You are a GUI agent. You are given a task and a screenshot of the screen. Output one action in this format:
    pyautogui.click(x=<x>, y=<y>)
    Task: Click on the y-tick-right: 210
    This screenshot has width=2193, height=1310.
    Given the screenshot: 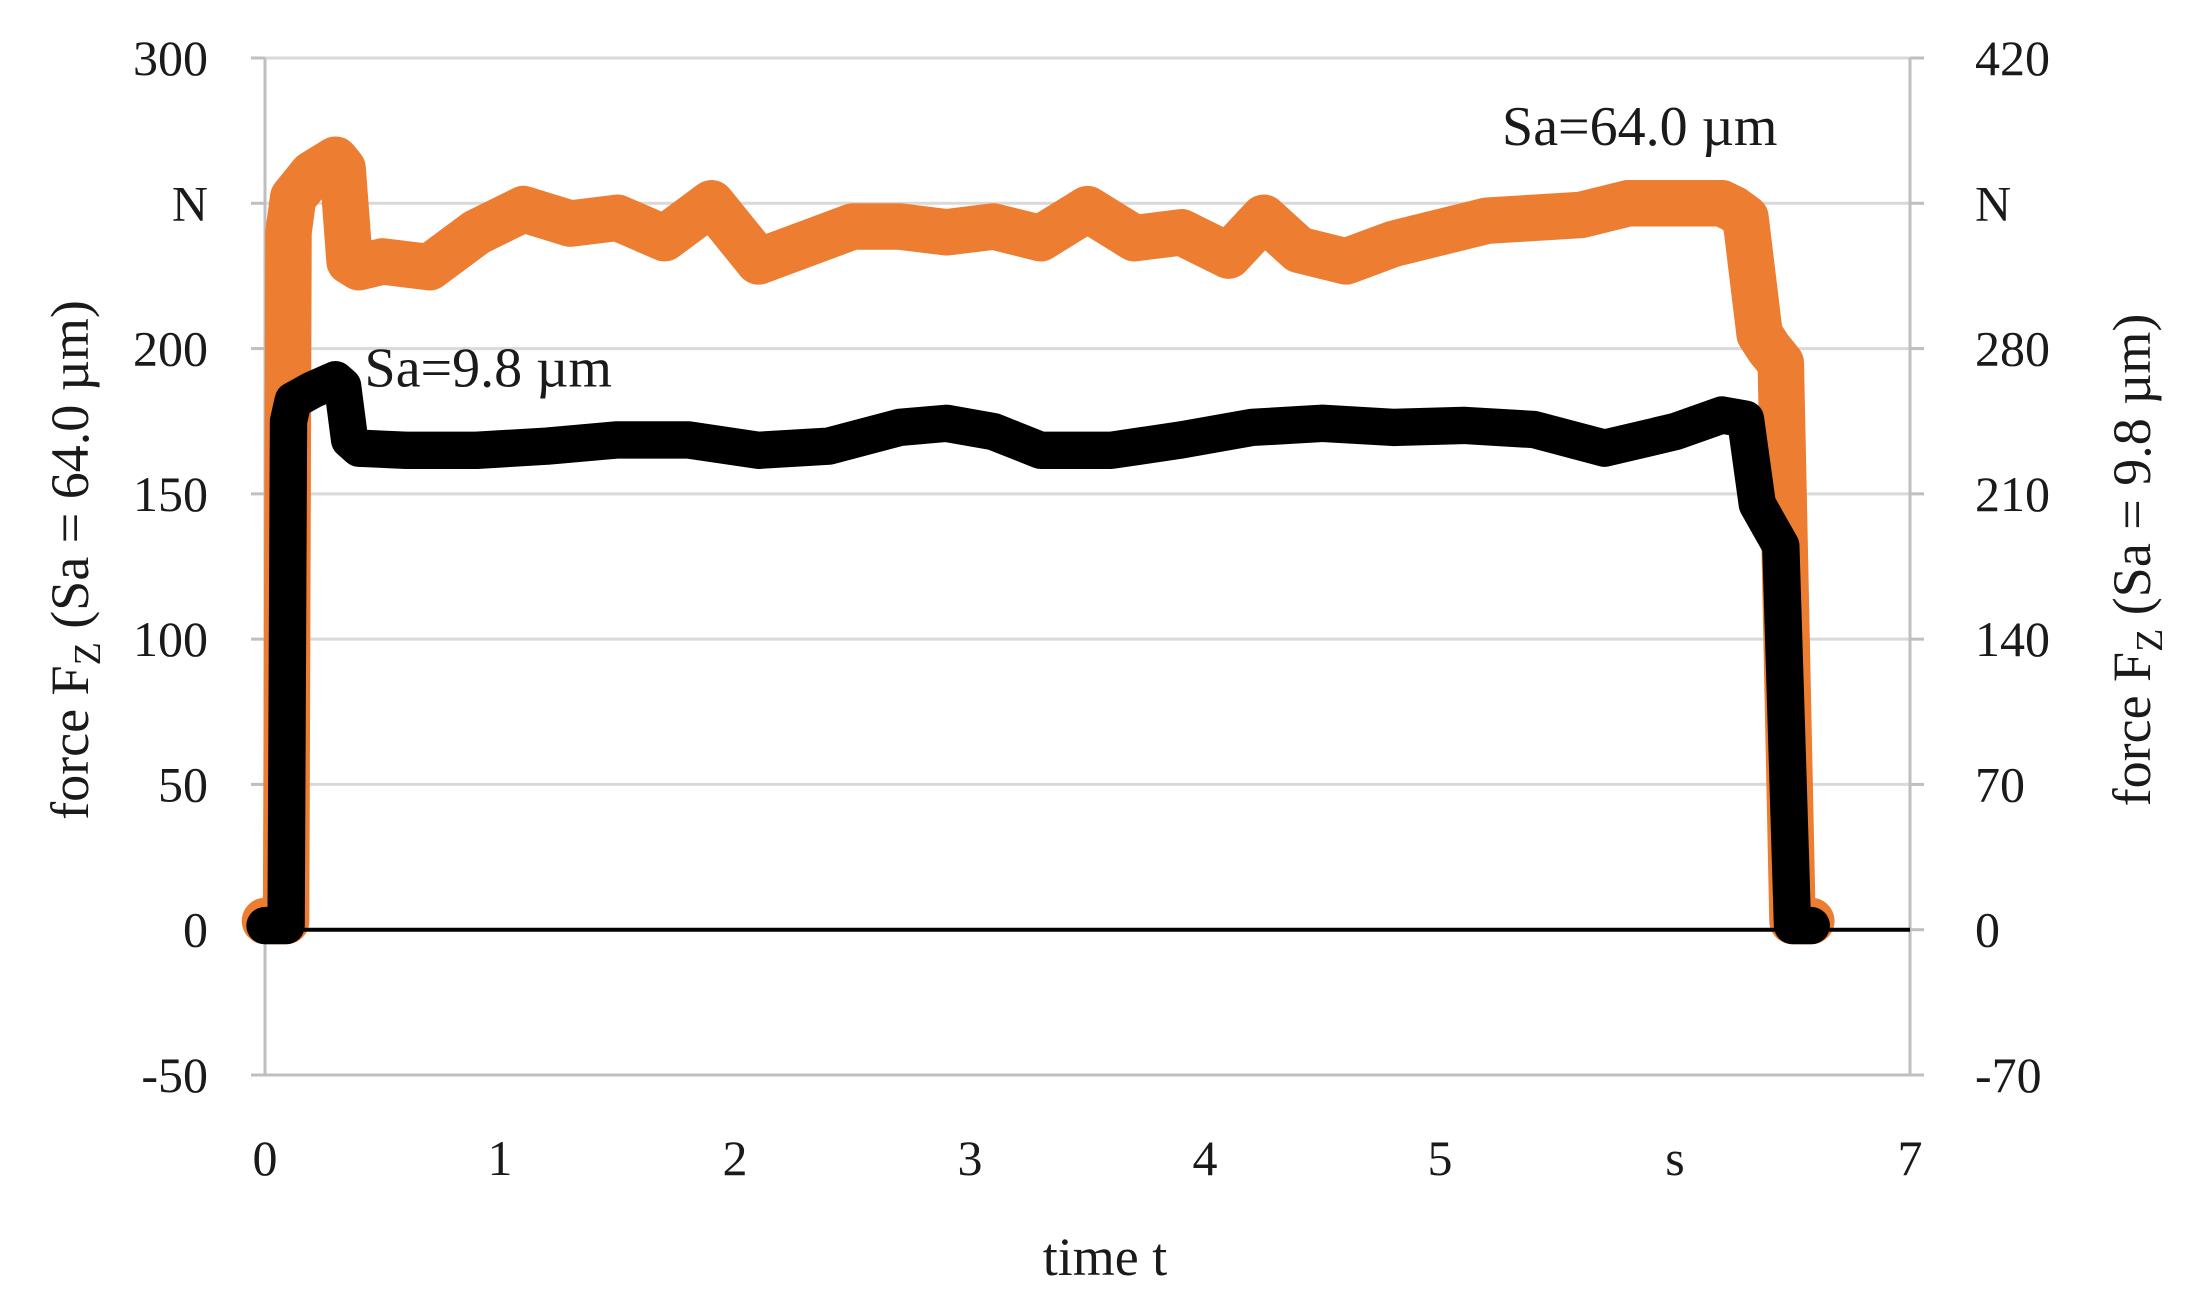 What is the action you would take?
    pyautogui.click(x=2012, y=494)
    